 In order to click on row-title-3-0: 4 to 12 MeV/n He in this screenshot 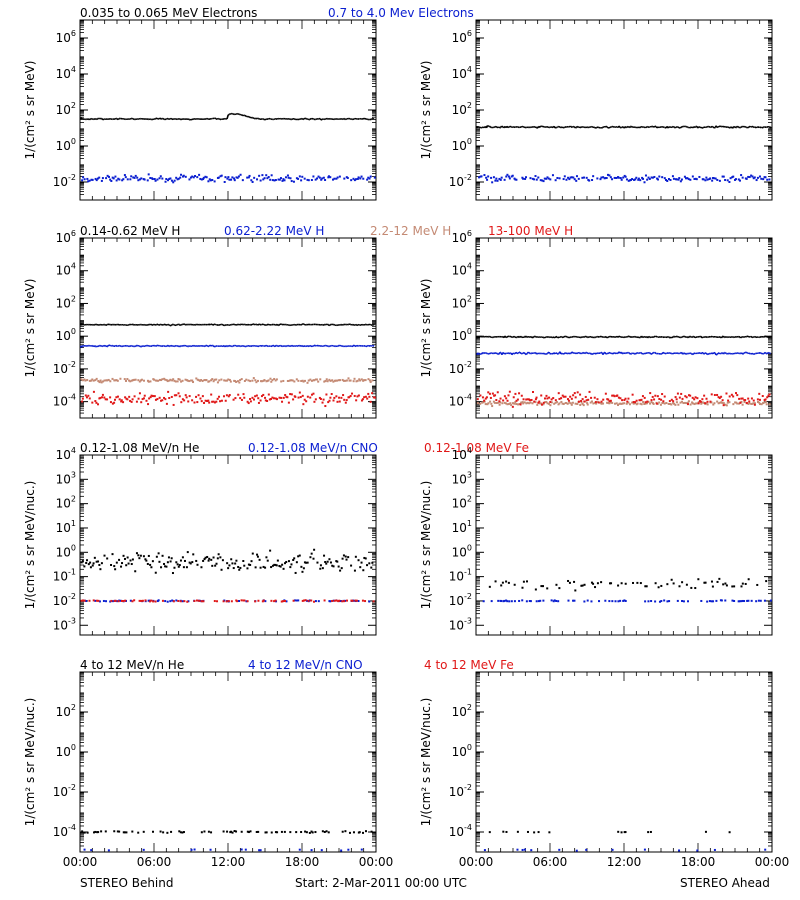, I will do `click(132, 665)`.